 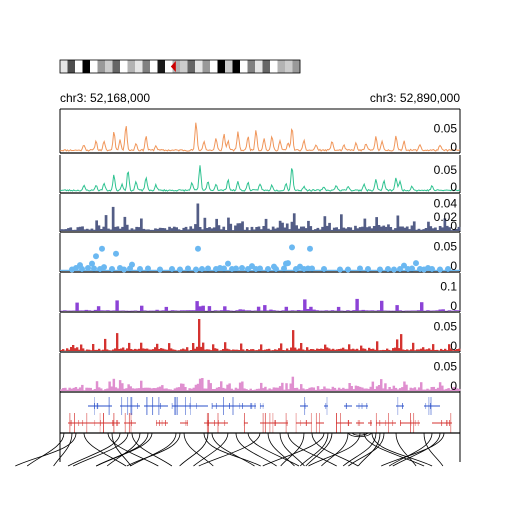 What do you see at coordinates (446, 203) in the screenshot?
I see `track-tick-label: 0.04` at bounding box center [446, 203].